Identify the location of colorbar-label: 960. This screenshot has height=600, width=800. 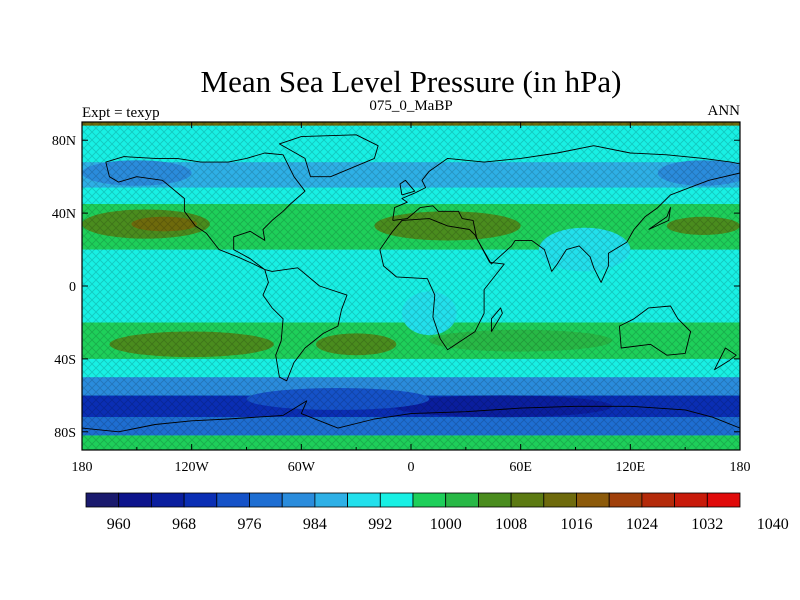
(119, 524).